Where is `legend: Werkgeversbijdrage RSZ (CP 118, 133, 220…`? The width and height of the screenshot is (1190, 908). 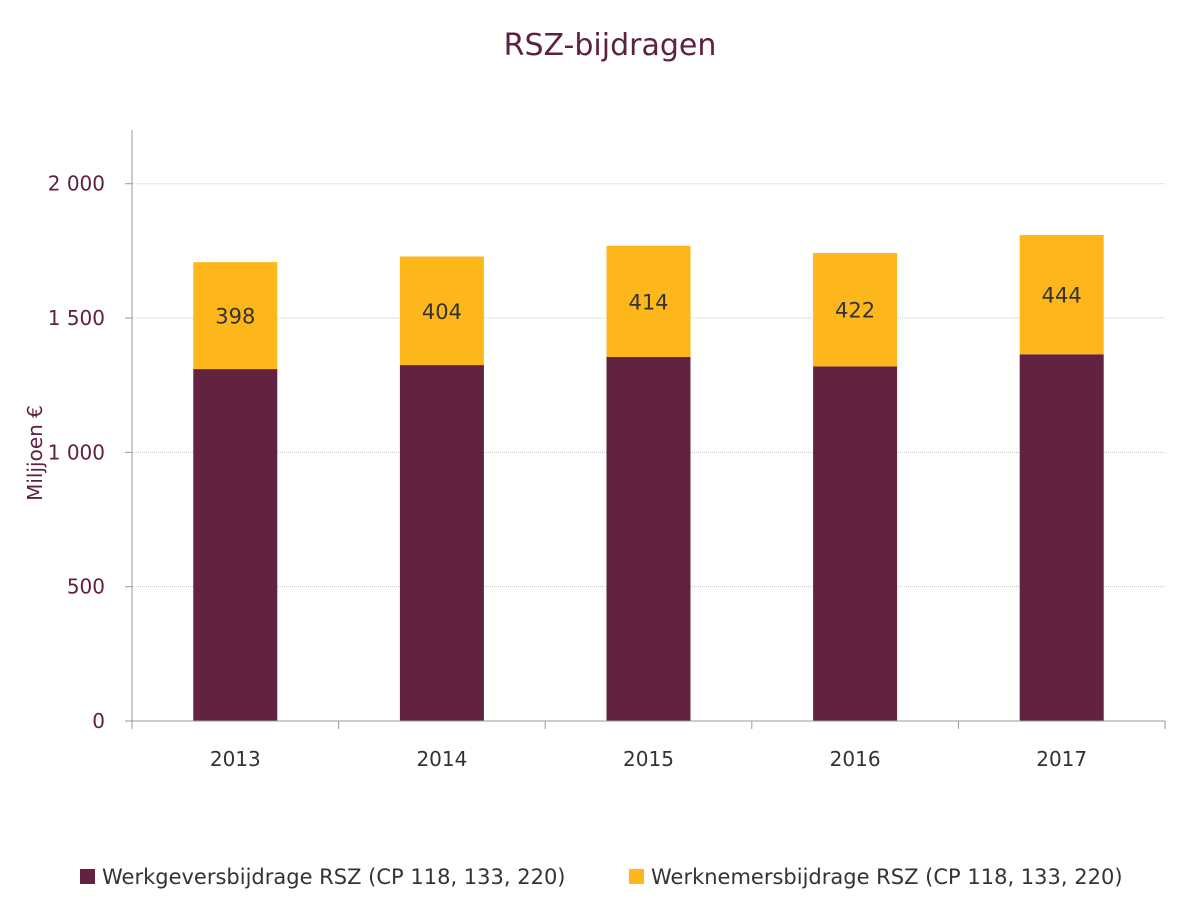 legend: Werkgeversbijdrage RSZ (CP 118, 133, 220… is located at coordinates (601, 877).